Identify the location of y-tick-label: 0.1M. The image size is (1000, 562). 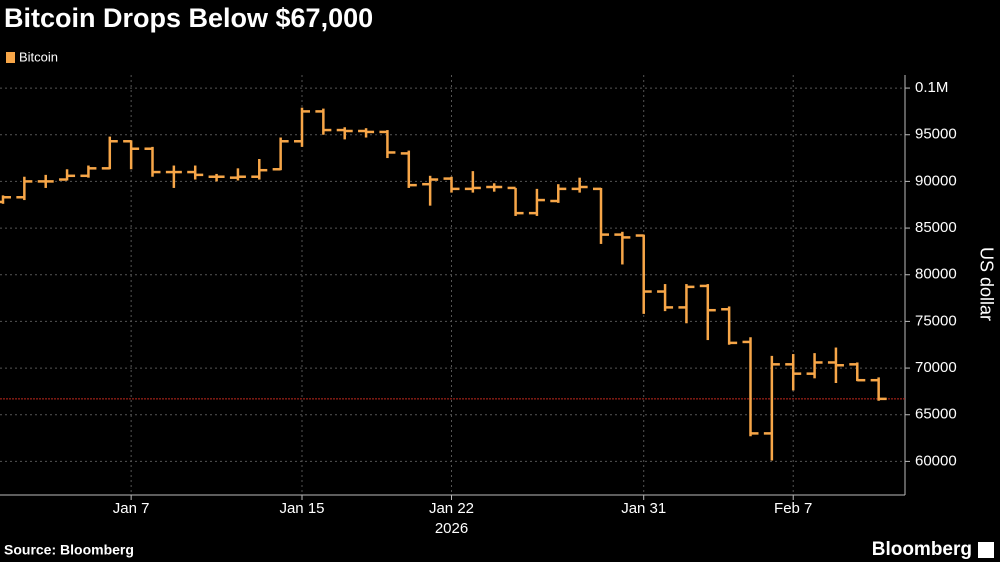
(931, 87).